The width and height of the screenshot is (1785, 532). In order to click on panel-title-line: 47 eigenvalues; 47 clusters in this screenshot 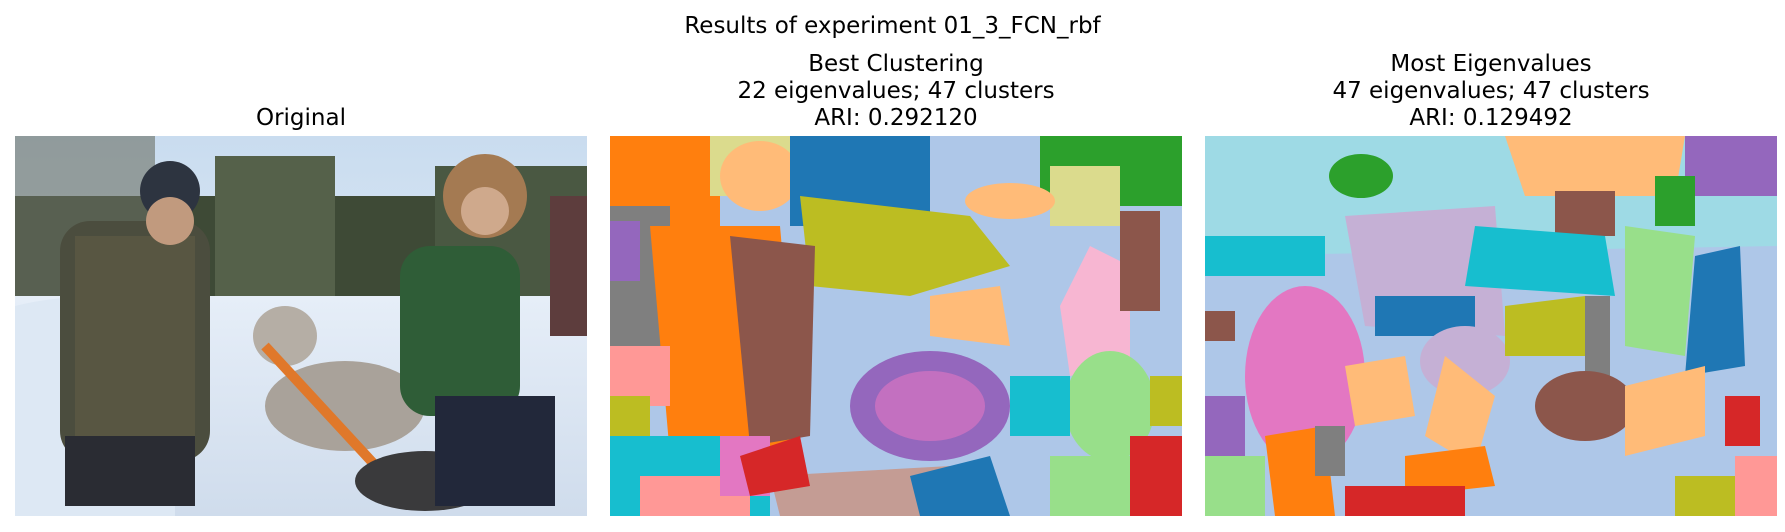, I will do `click(1491, 91)`.